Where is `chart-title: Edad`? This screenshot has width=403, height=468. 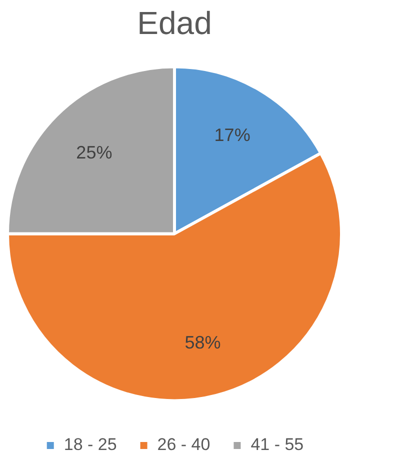 chart-title: Edad is located at coordinates (174, 23).